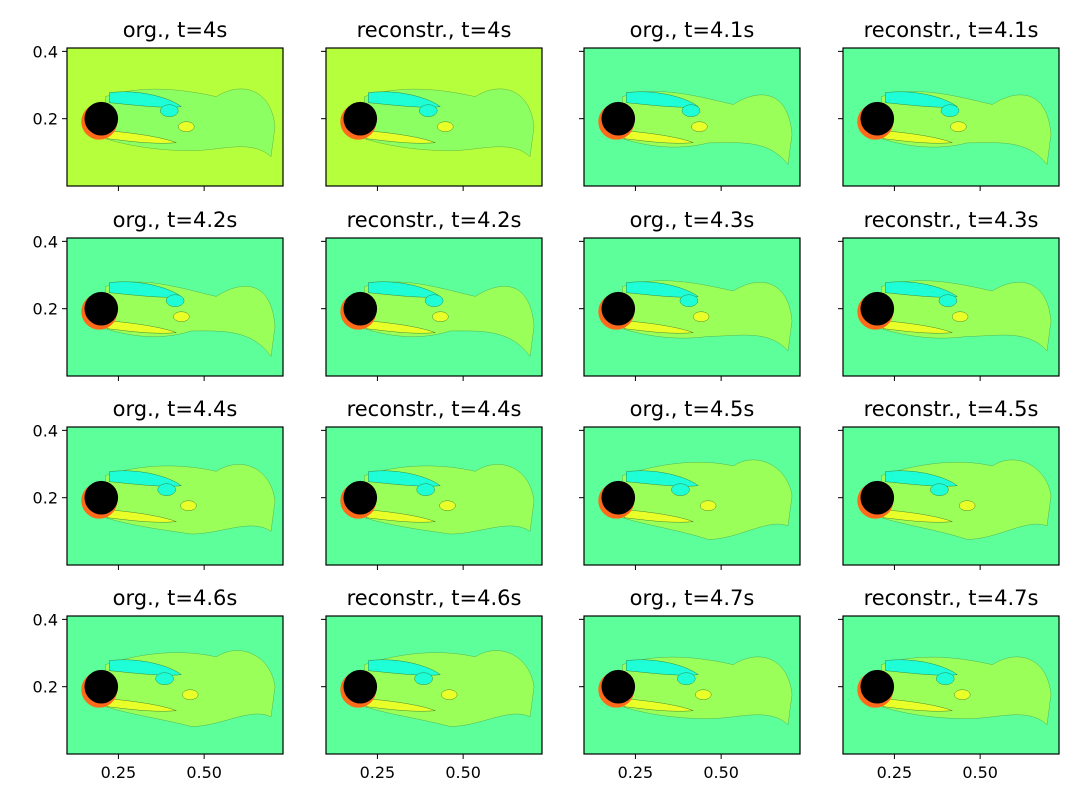 The width and height of the screenshot is (1078, 804). I want to click on x-tick-label: 0.25, so click(636, 772).